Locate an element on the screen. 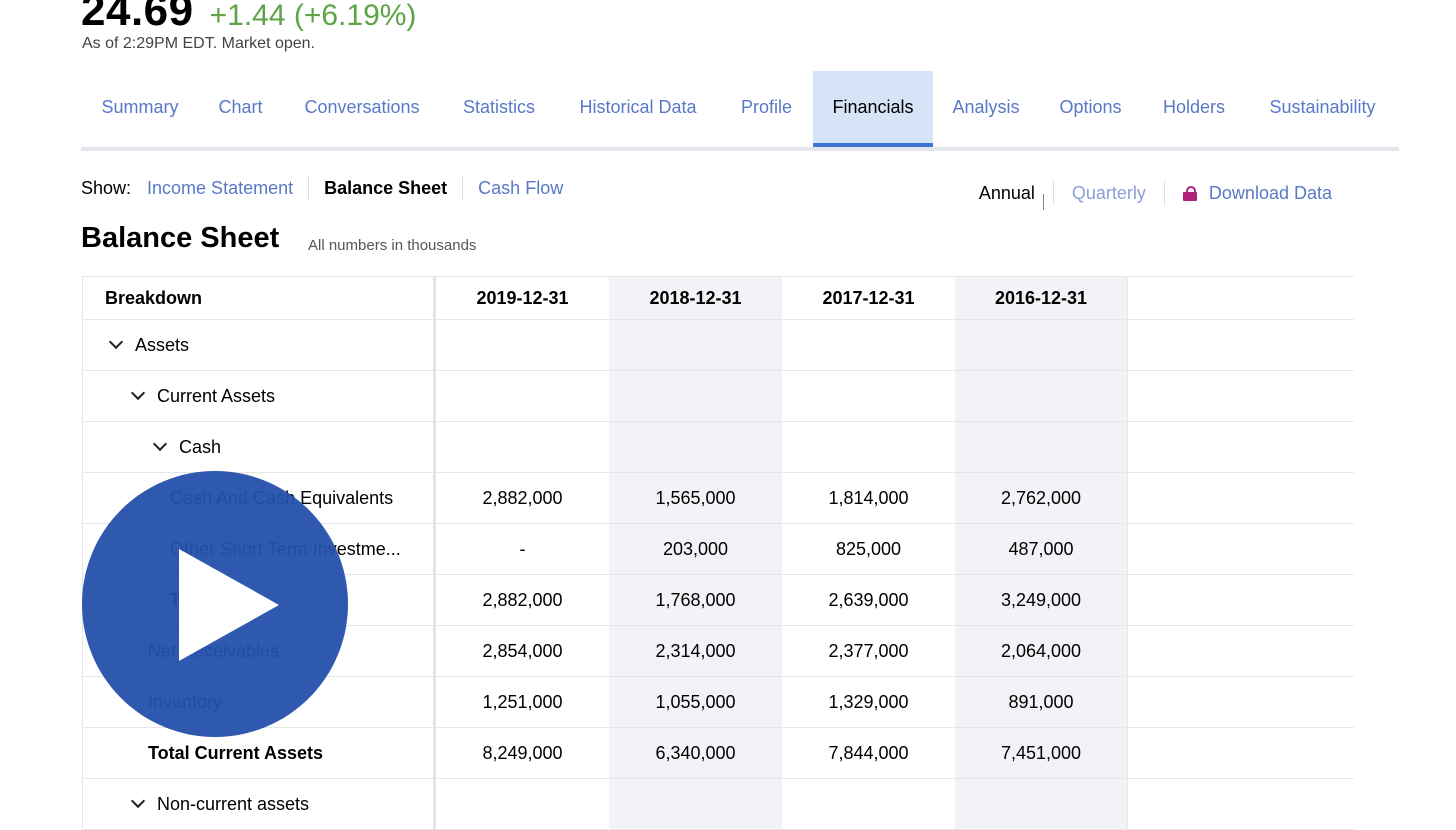 The image size is (1456, 830). header-year: 2019-12-31 is located at coordinates (522, 297).